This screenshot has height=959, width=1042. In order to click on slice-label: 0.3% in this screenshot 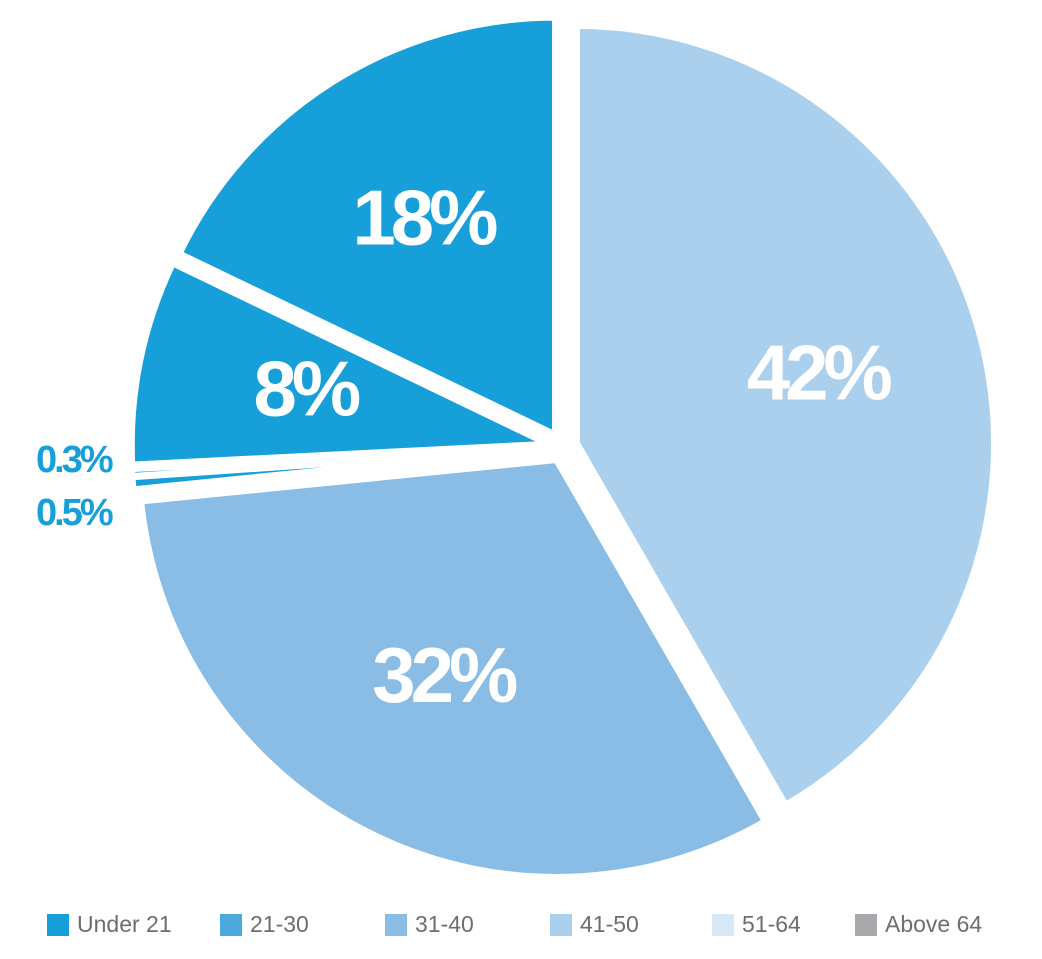, I will do `click(74, 460)`.